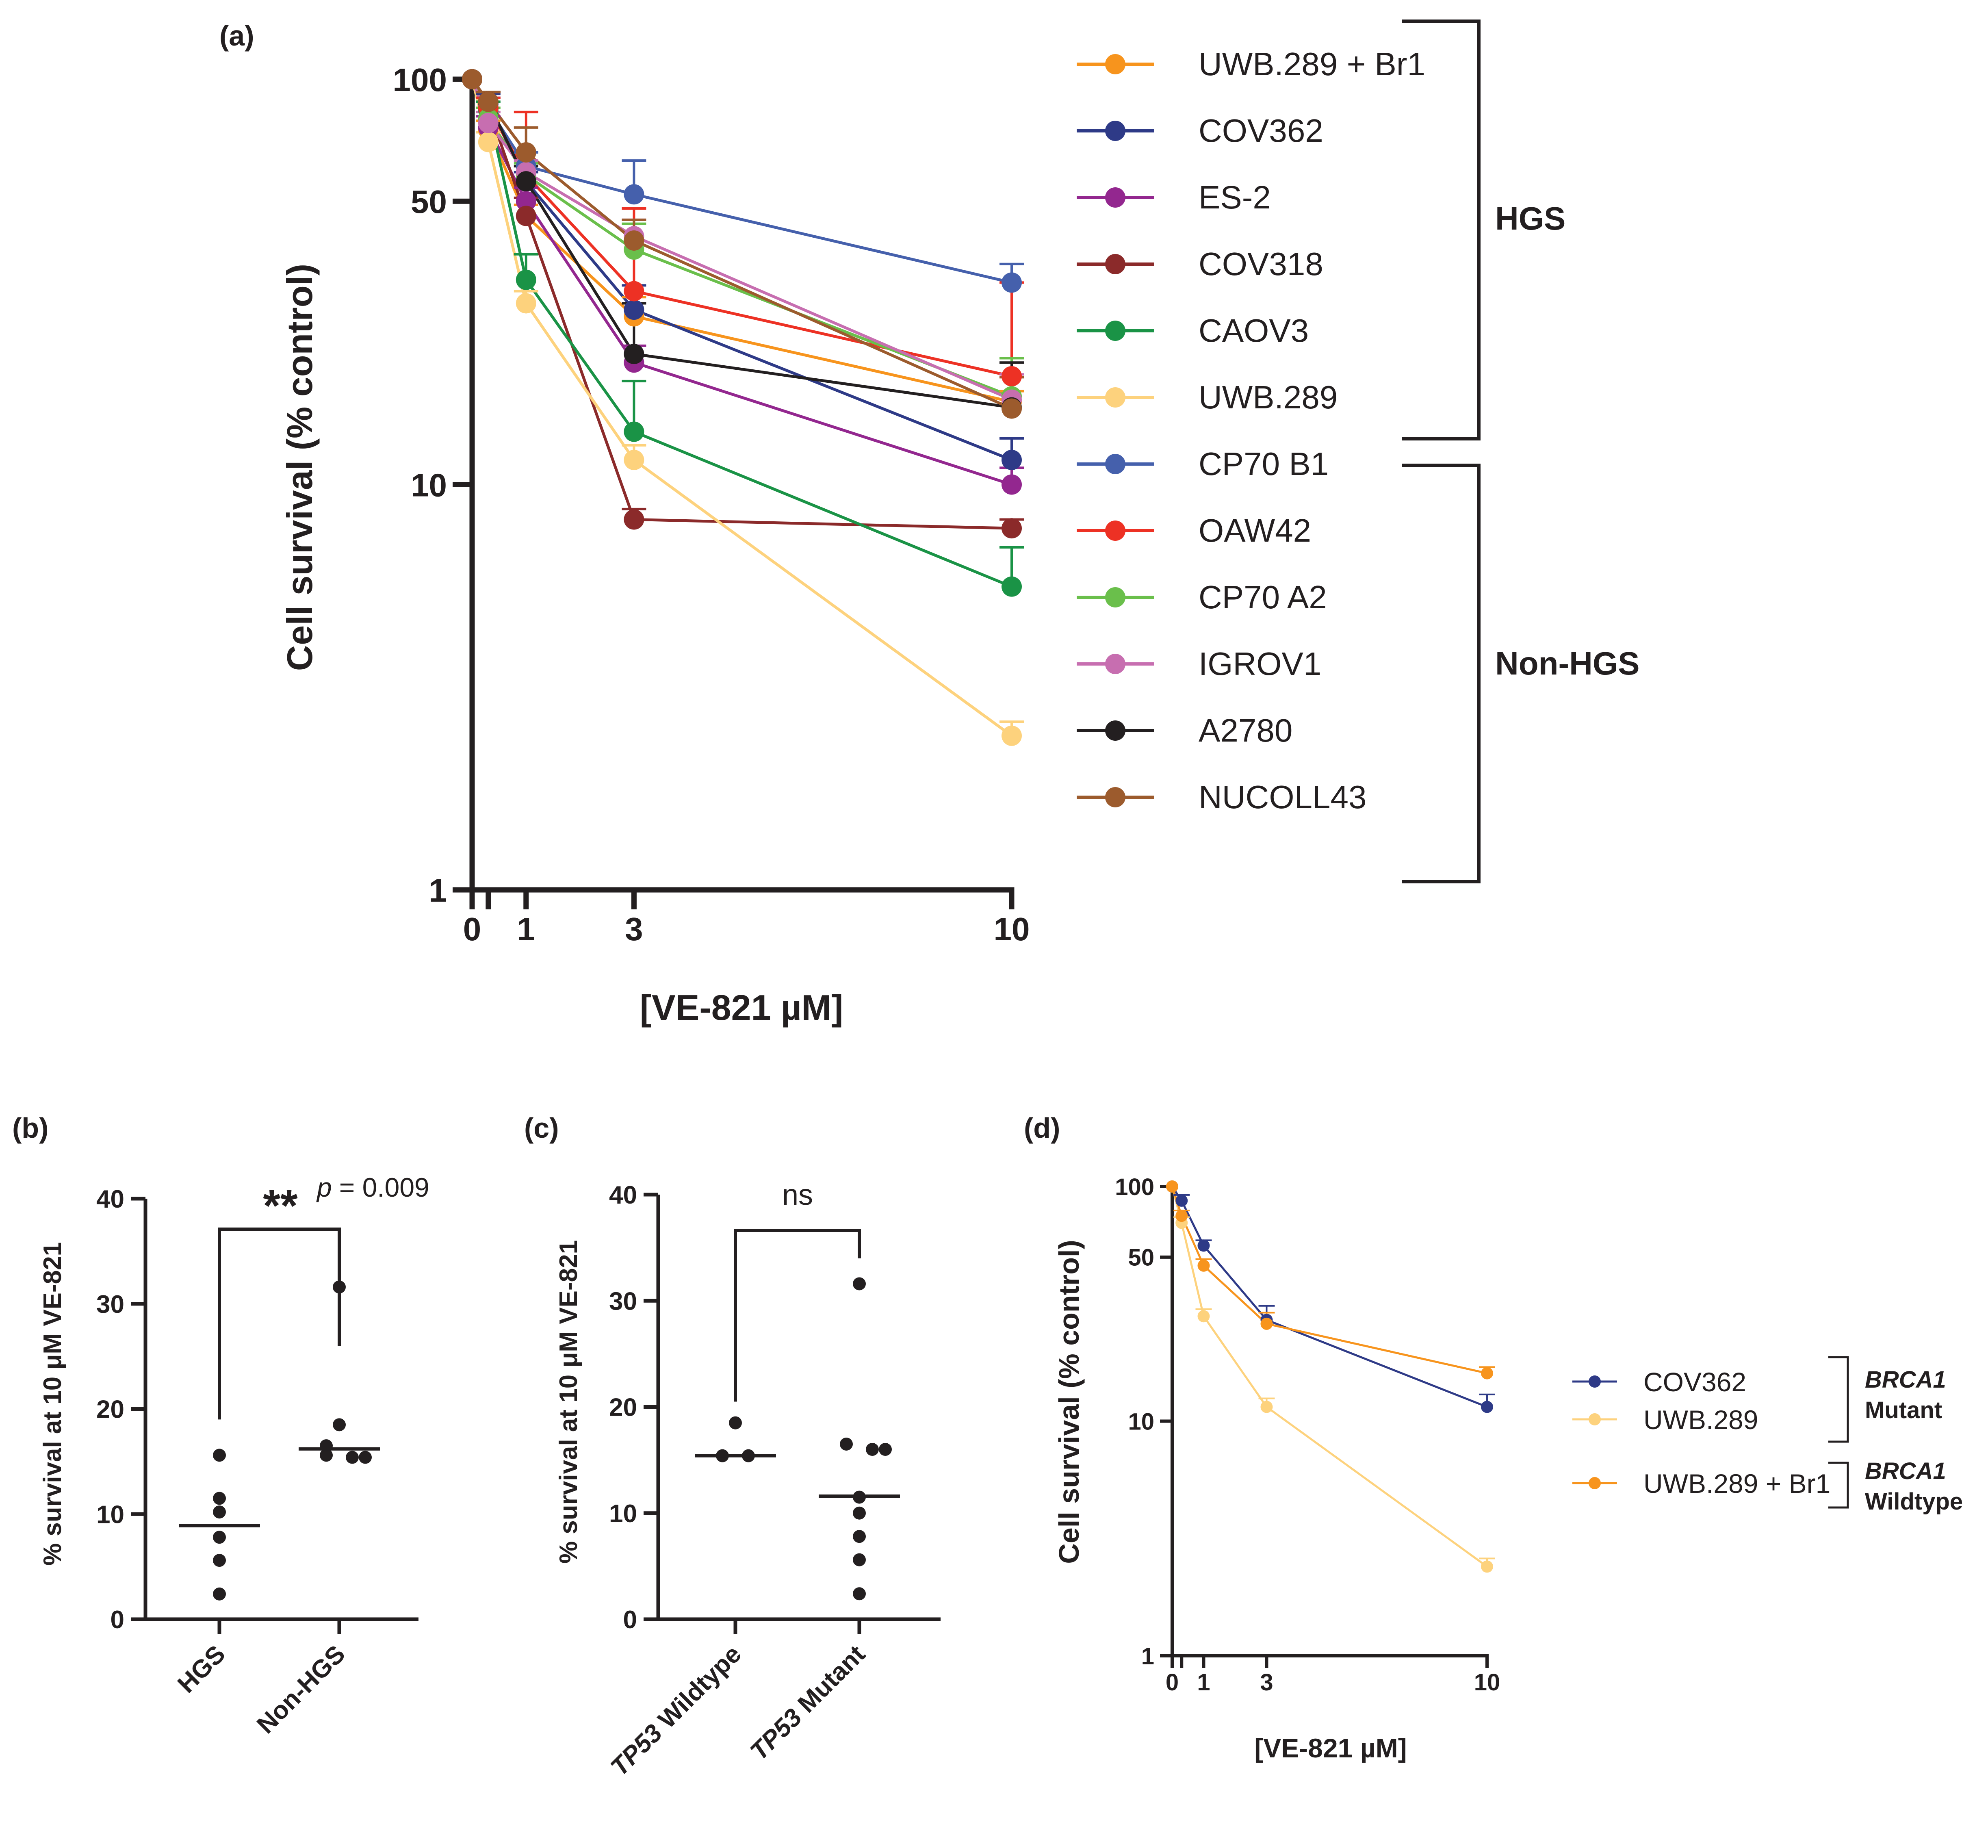  Describe the element at coordinates (1283, 797) in the screenshot. I see `legend-label: NUCOLL43` at that location.